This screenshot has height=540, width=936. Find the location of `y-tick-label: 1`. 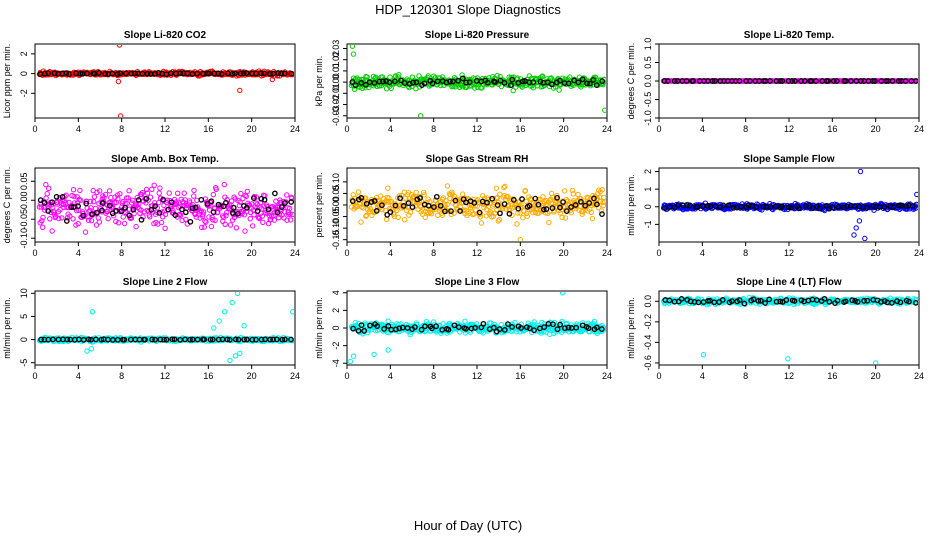

y-tick-label: 1 is located at coordinates (648, 189).